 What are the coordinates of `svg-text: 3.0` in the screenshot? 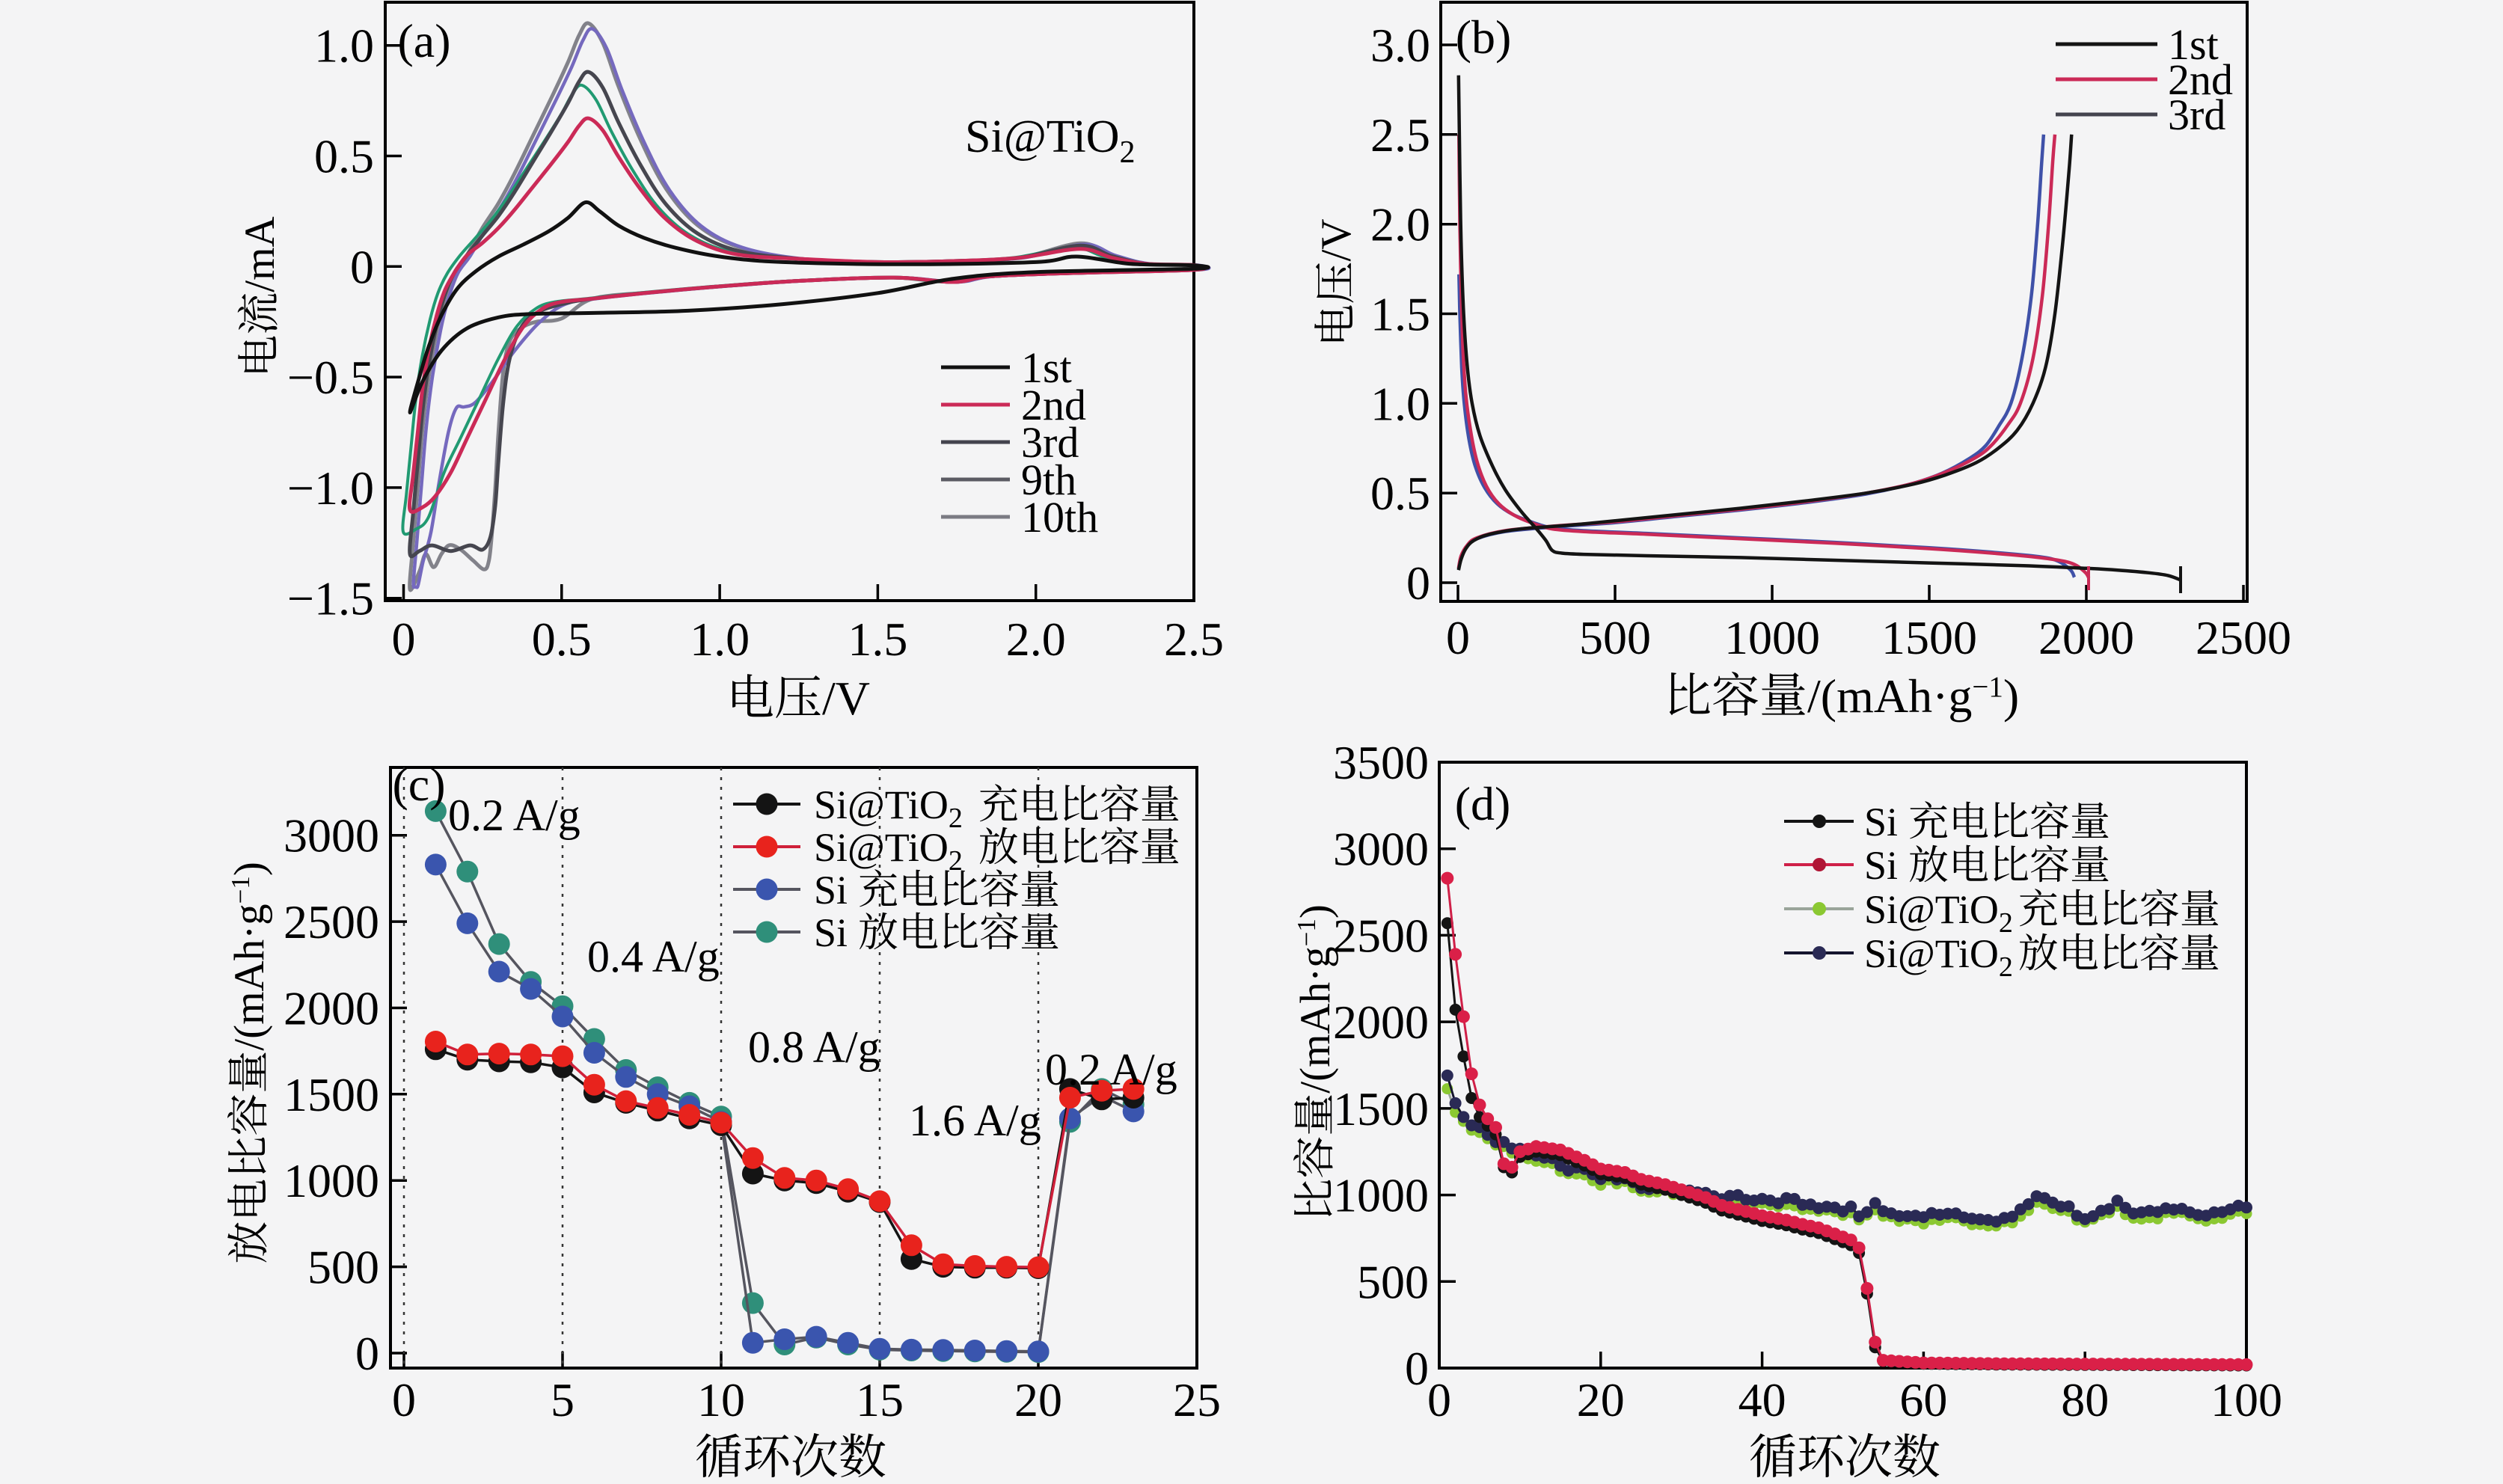 It's located at (1400, 45).